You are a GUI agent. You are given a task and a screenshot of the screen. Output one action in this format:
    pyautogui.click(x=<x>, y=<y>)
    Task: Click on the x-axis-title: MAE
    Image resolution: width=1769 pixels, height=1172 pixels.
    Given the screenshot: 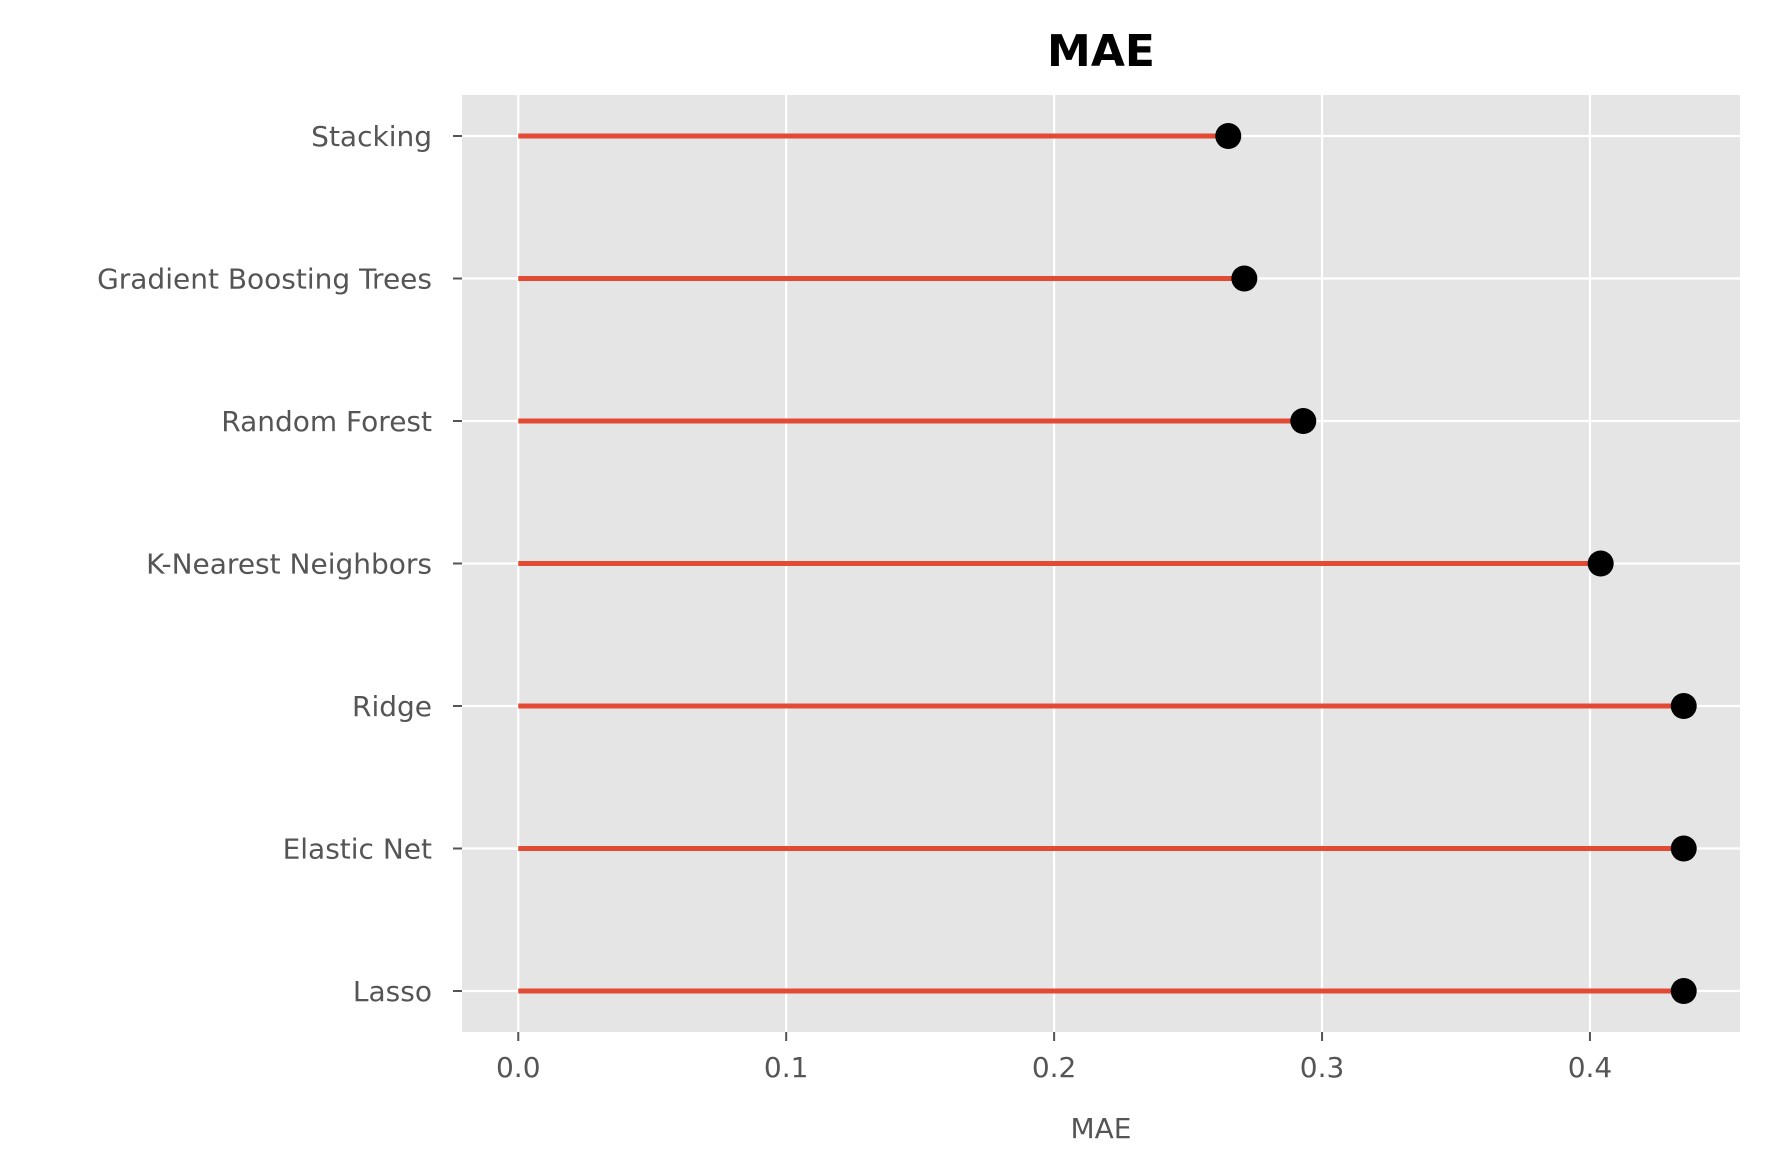 What is the action you would take?
    pyautogui.click(x=1100, y=1128)
    